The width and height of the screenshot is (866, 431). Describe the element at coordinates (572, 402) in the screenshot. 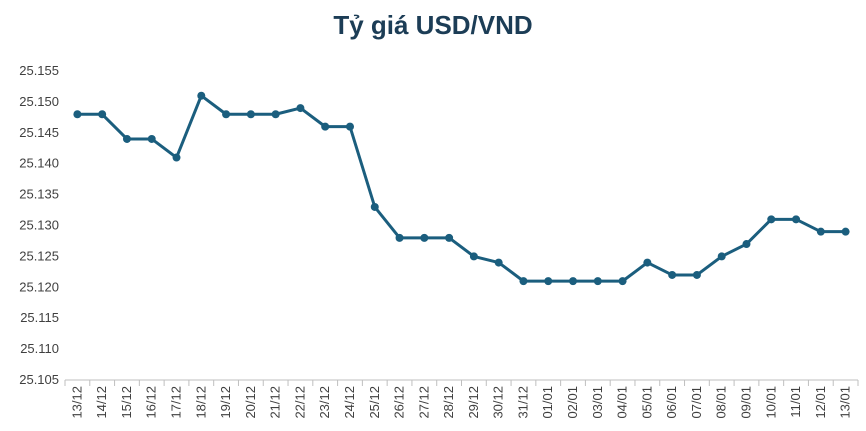

I see `x-tick-label: 02/01` at that location.